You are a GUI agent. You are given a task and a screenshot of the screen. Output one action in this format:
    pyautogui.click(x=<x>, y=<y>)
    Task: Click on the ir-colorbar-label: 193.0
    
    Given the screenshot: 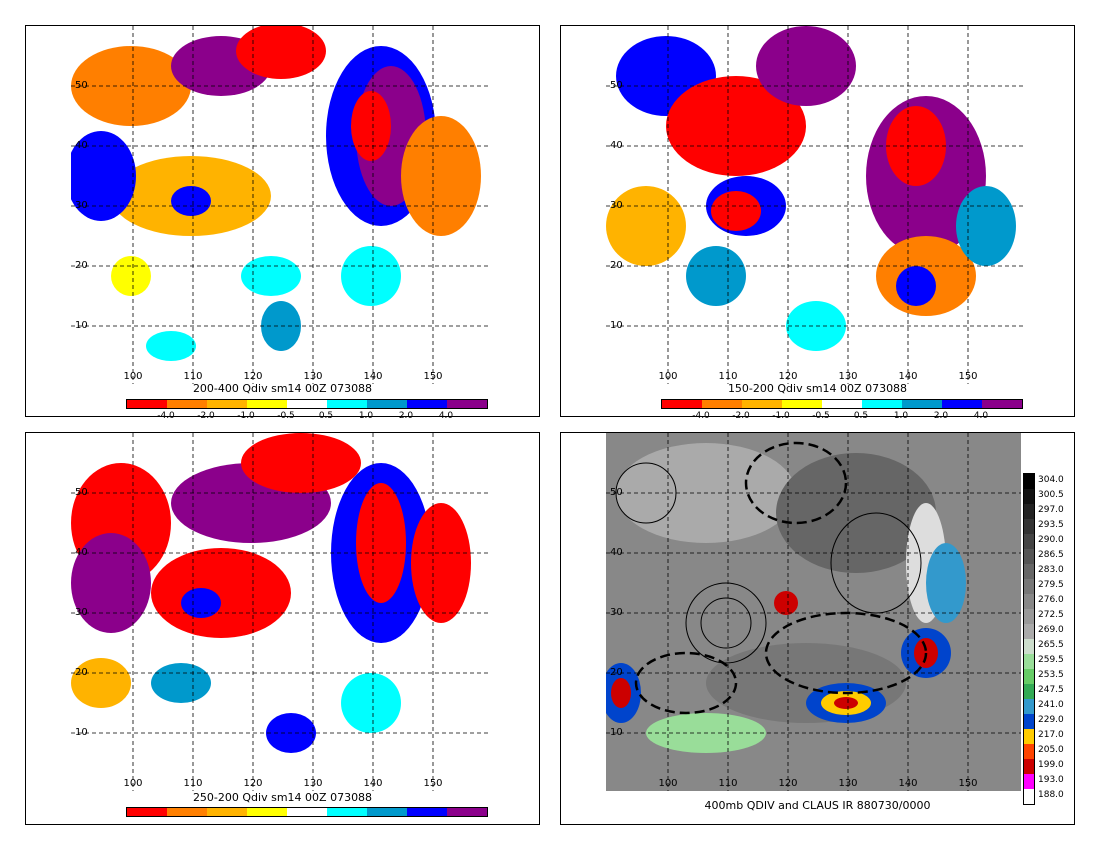 What is the action you would take?
    pyautogui.click(x=1051, y=780)
    